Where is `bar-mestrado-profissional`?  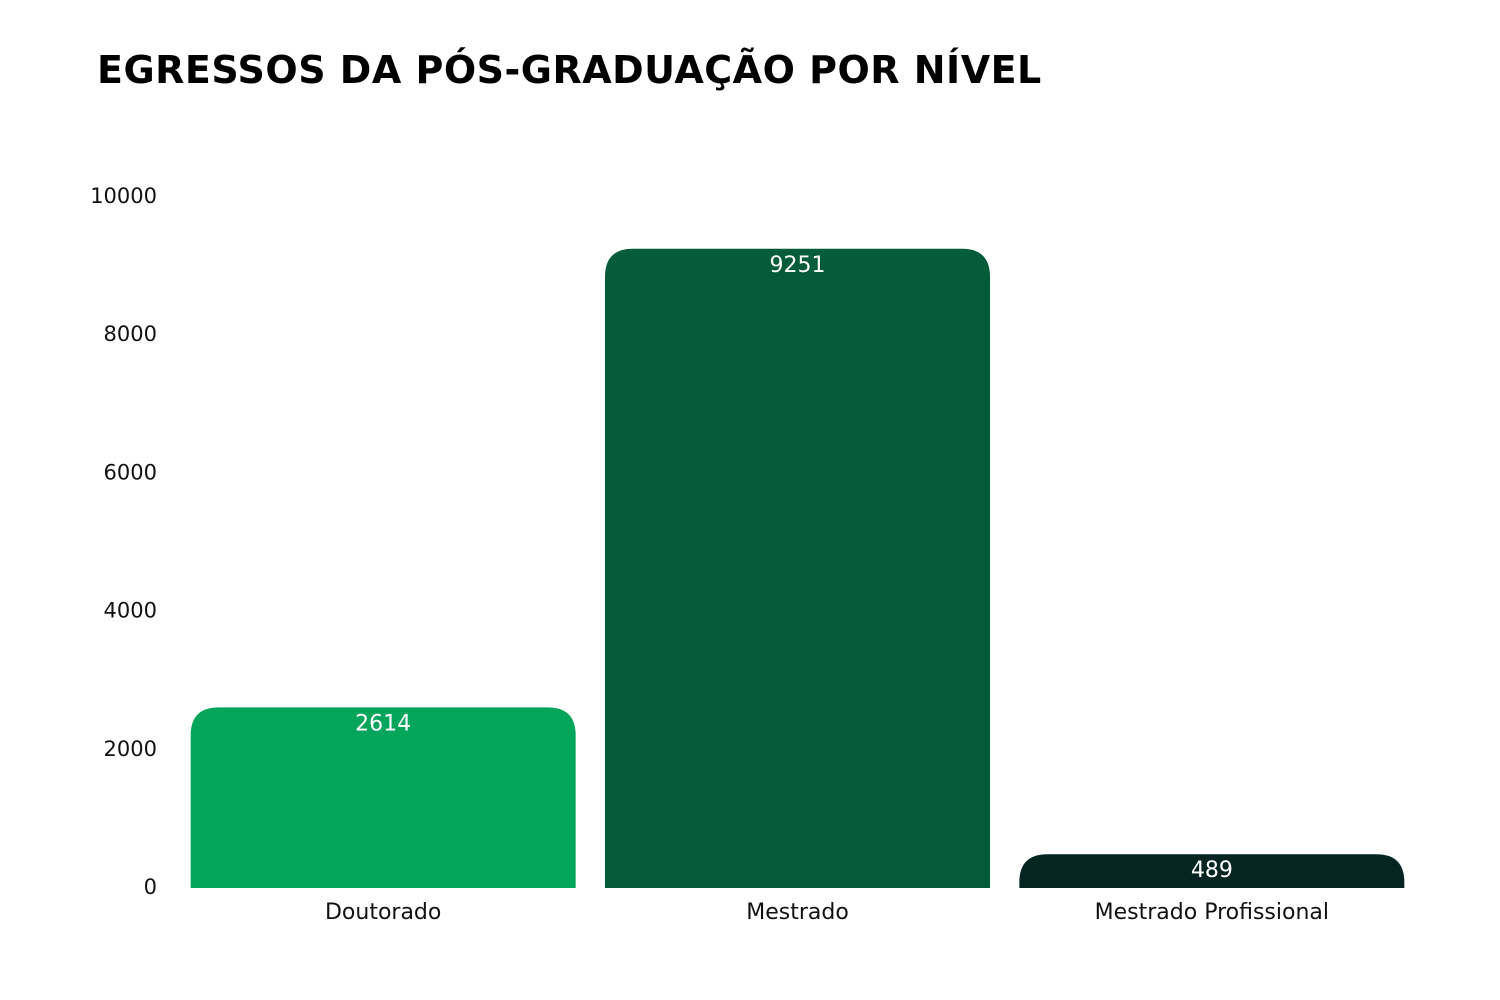
bar-mestrado-profissional is located at coordinates (1212, 871).